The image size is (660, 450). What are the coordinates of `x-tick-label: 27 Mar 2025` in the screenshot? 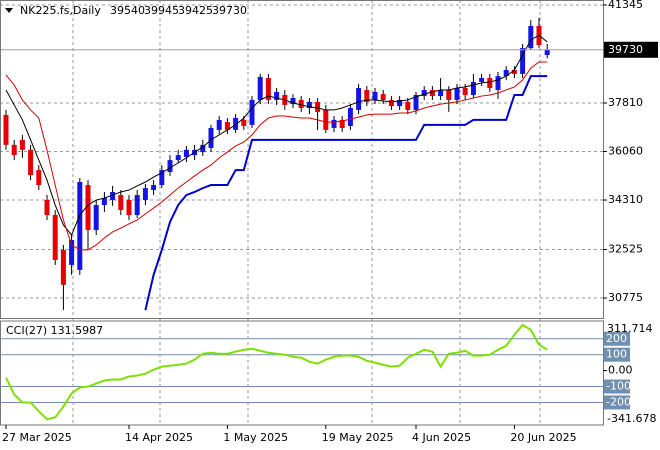 It's located at (37, 437).